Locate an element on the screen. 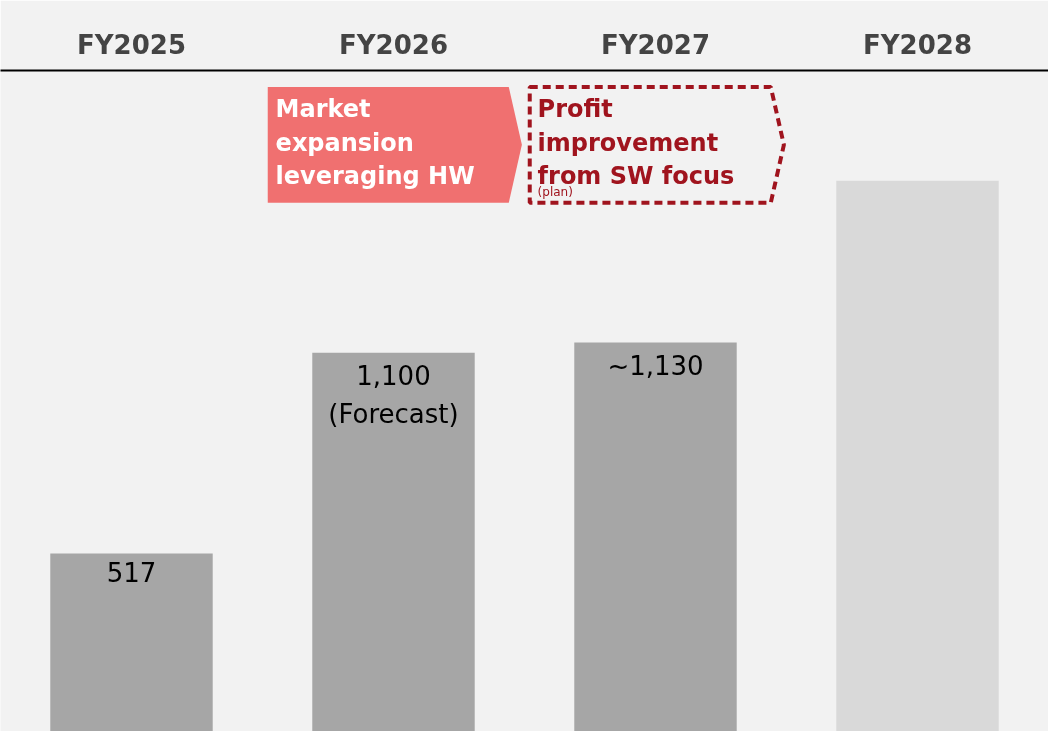  x-tick-label: FY2026 is located at coordinates (393, 44).